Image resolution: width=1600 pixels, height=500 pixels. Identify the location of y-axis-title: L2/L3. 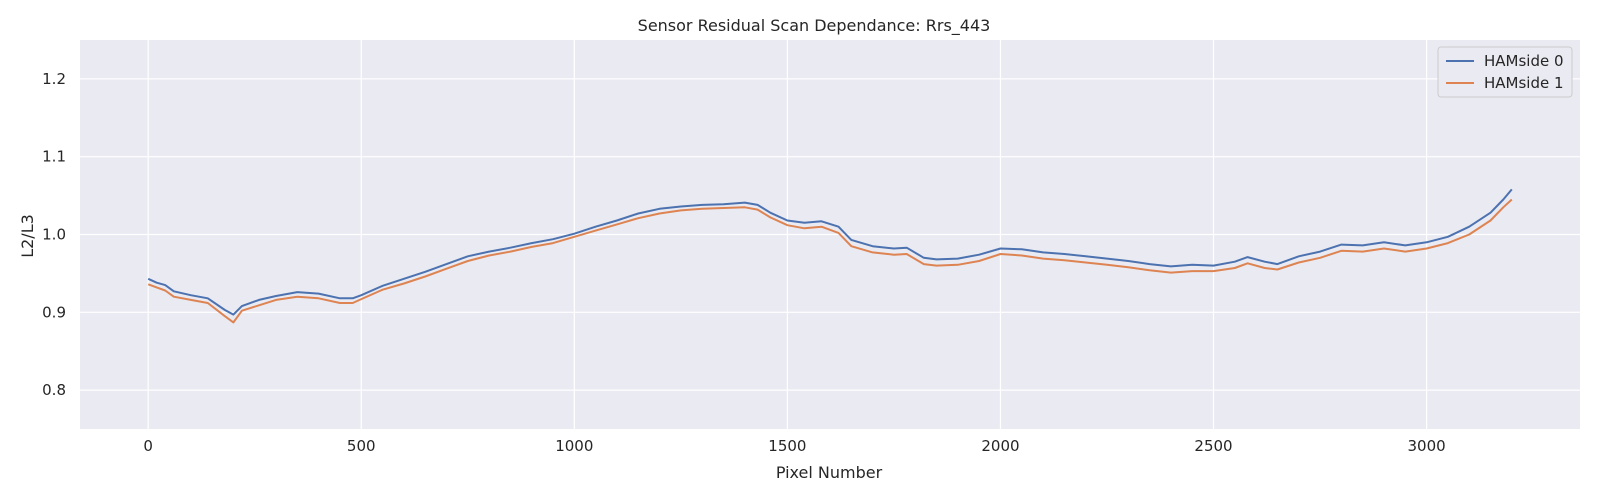
(27, 236).